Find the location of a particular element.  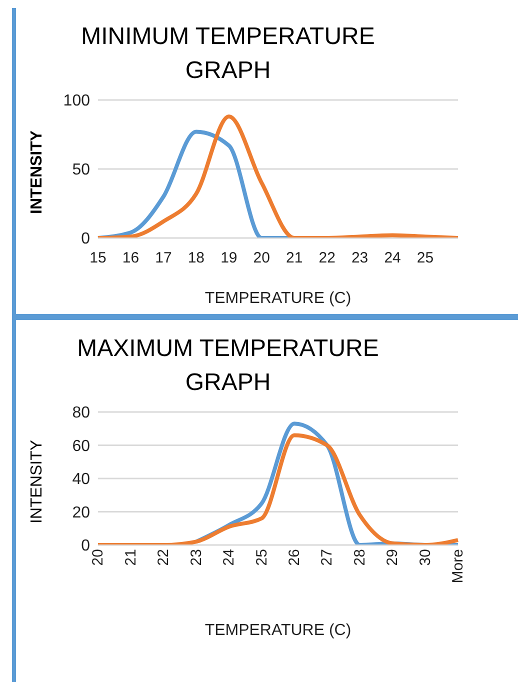

y-tick-label: 50 is located at coordinates (81, 170).